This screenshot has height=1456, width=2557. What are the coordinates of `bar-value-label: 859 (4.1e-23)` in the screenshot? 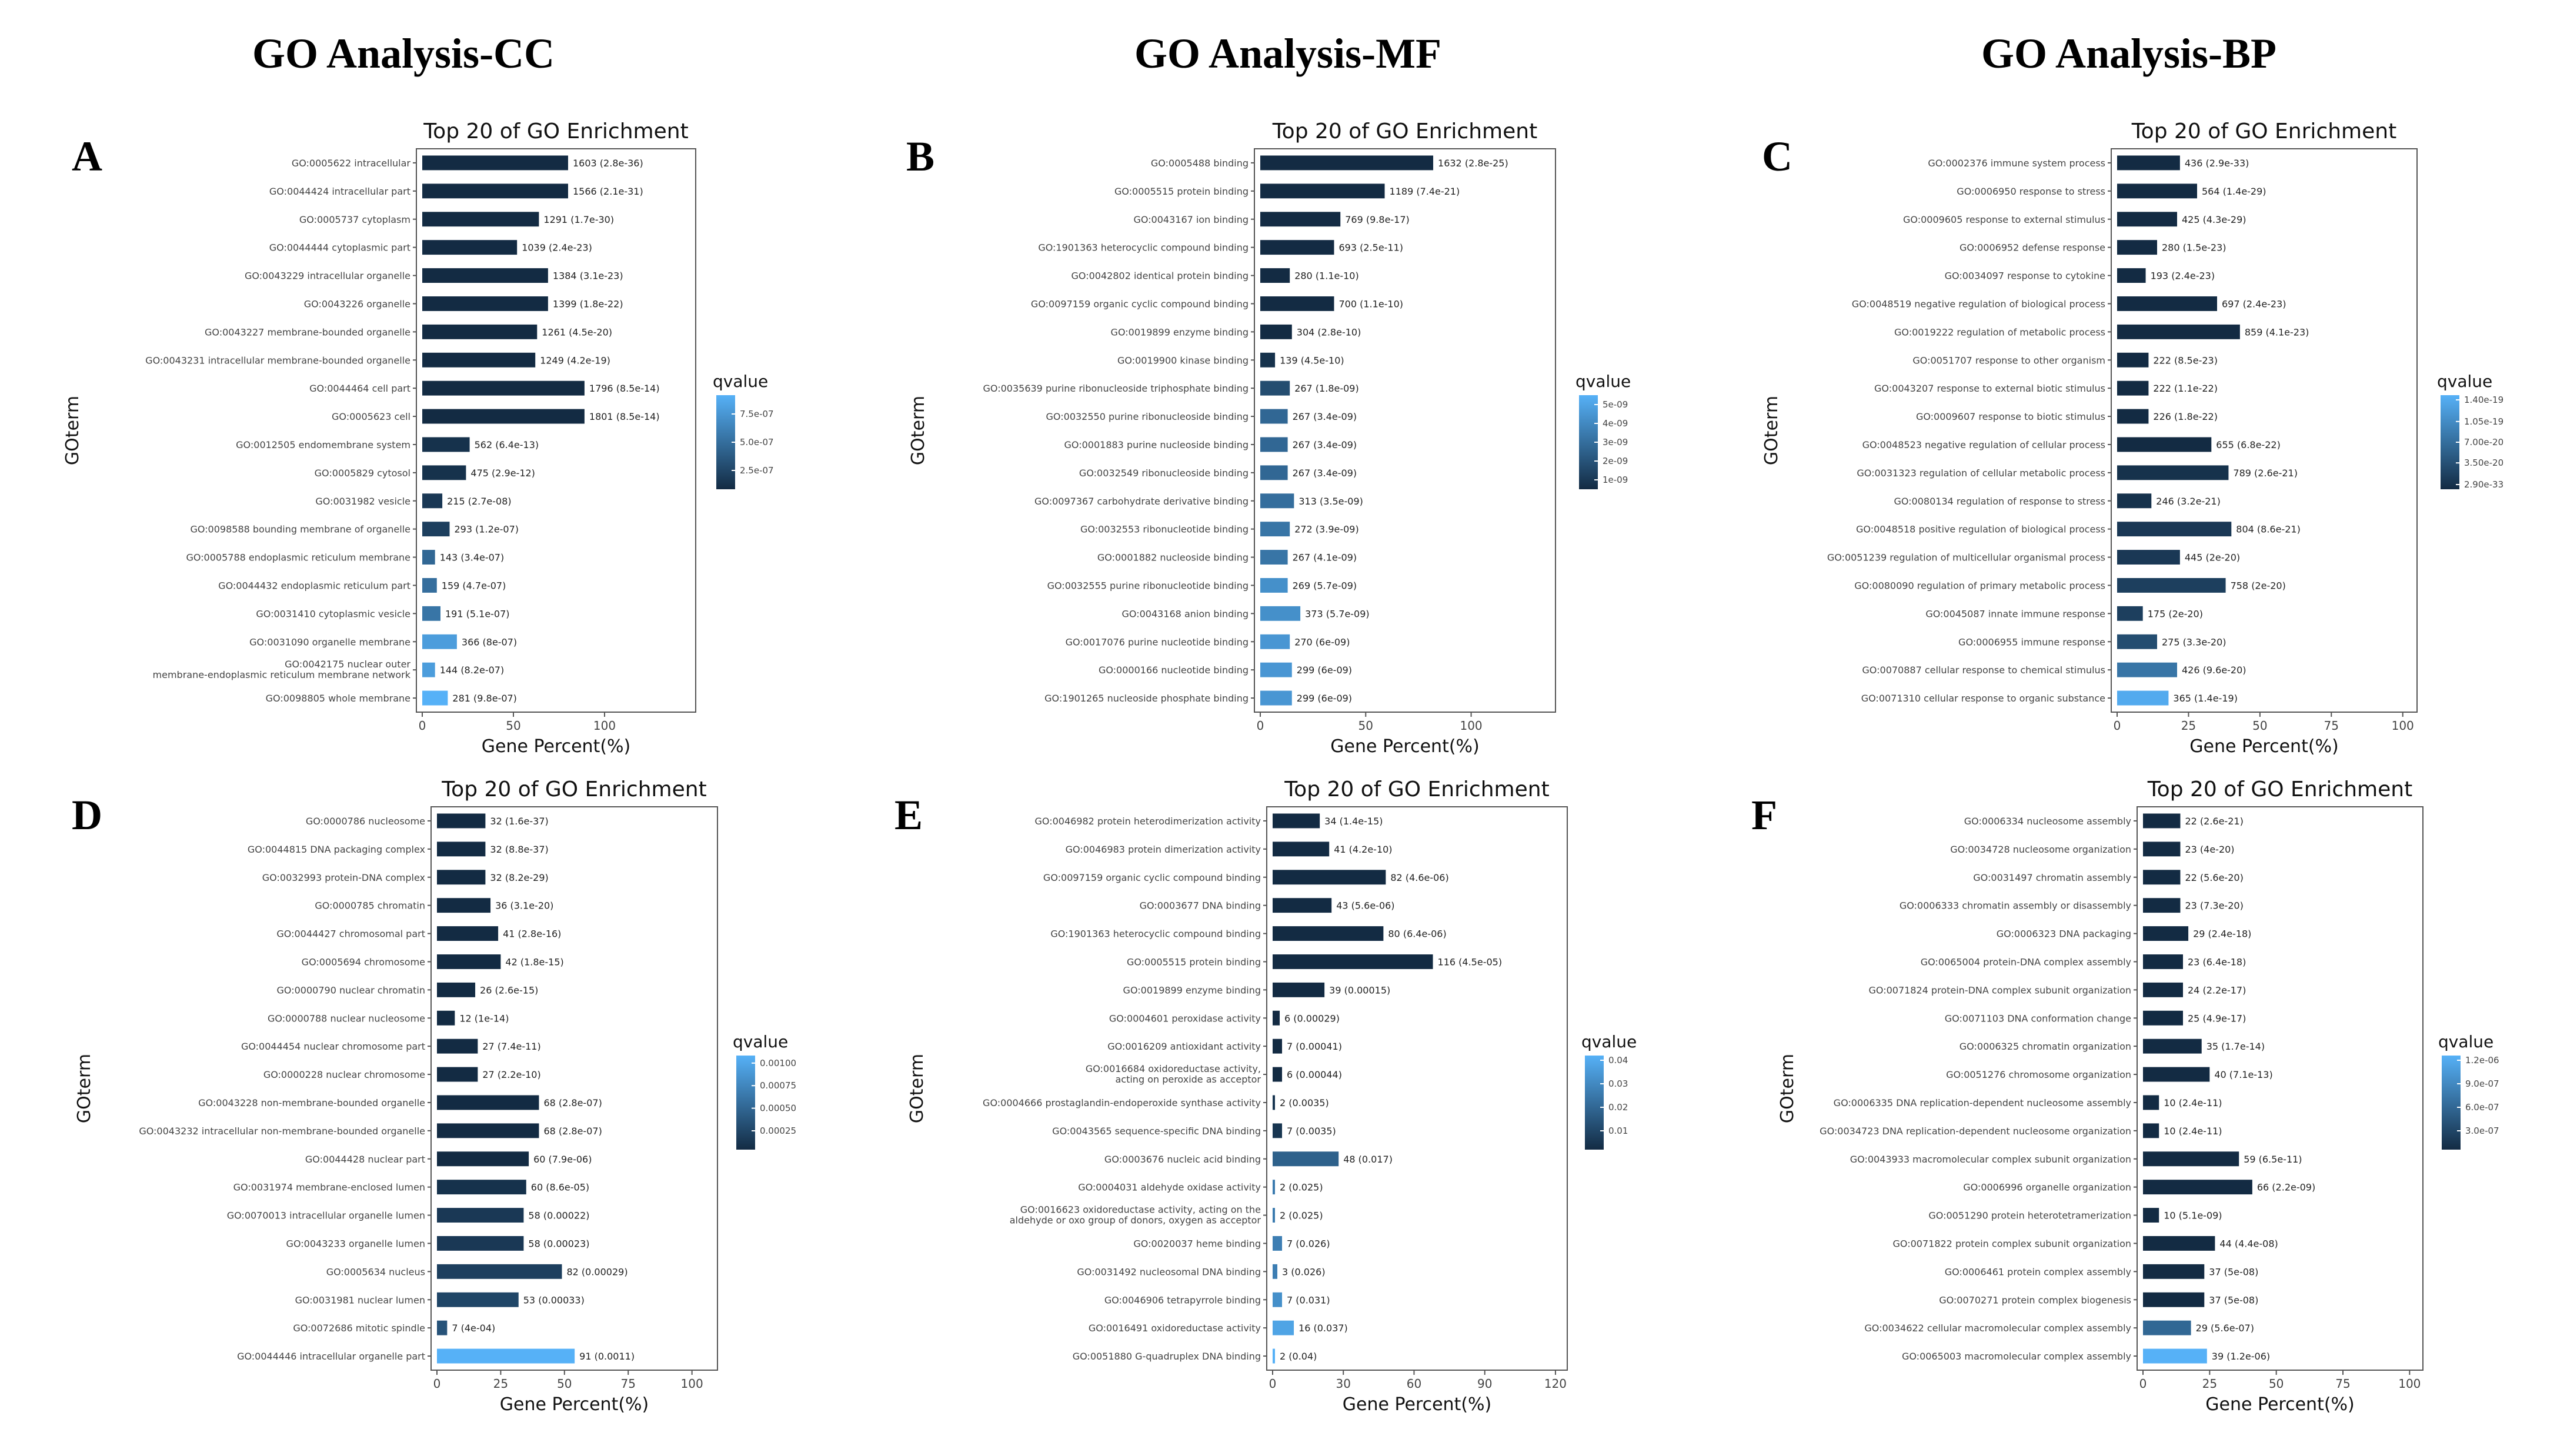 It's located at (2277, 332).